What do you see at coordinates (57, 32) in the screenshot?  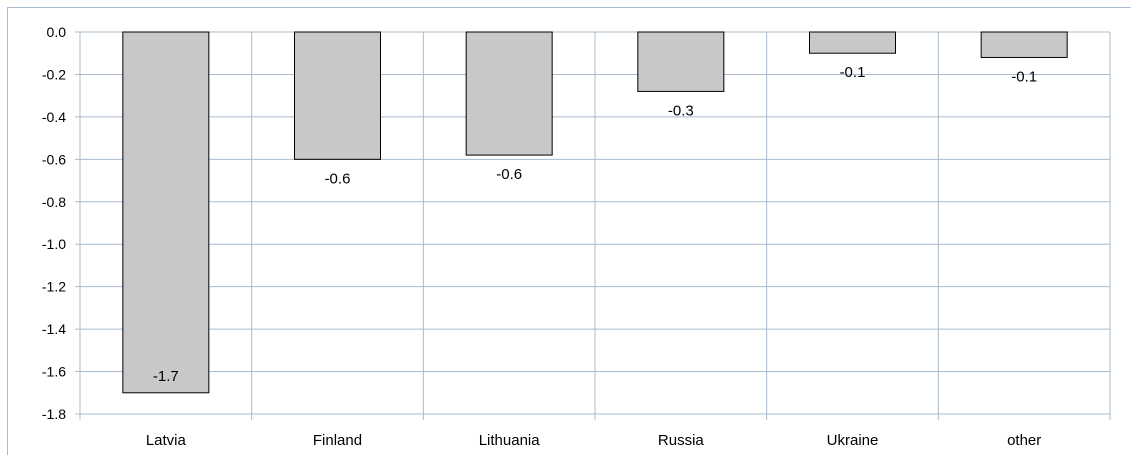 I see `y-tick-label: 0.0` at bounding box center [57, 32].